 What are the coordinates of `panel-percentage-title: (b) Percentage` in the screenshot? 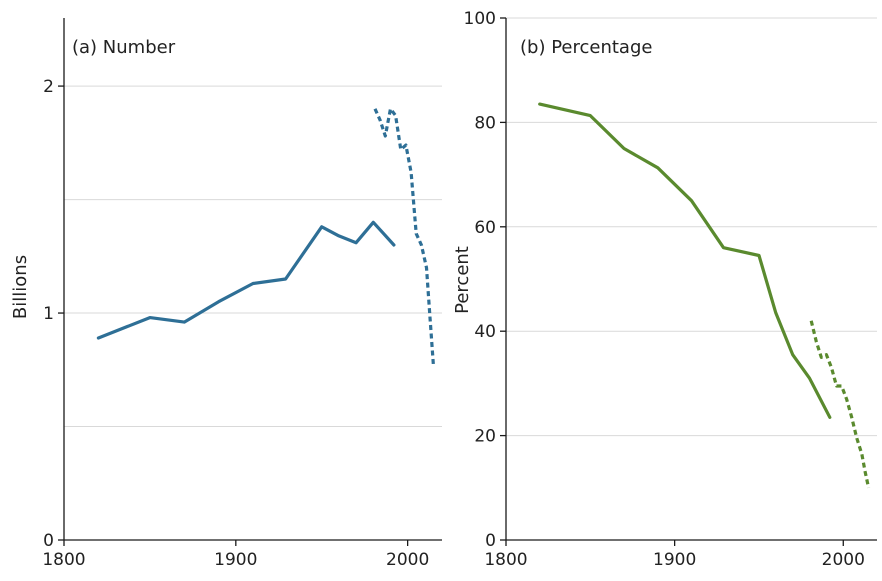 It's located at (586, 47).